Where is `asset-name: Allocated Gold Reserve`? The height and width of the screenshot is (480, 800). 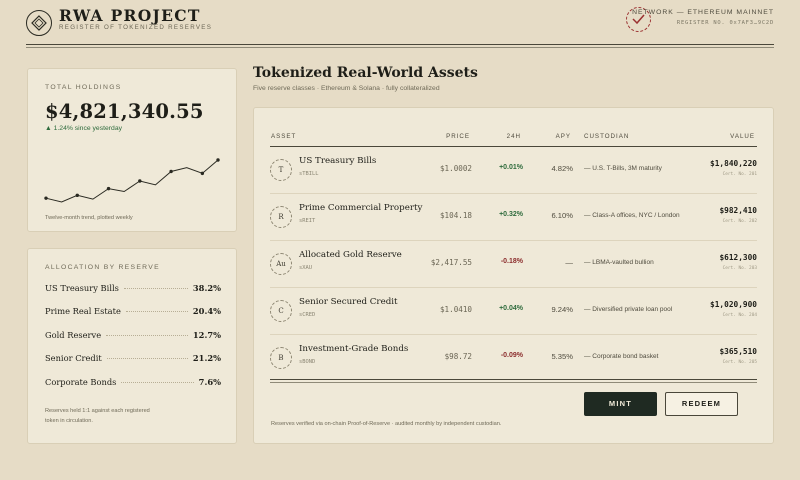 asset-name: Allocated Gold Reserve is located at coordinates (350, 255).